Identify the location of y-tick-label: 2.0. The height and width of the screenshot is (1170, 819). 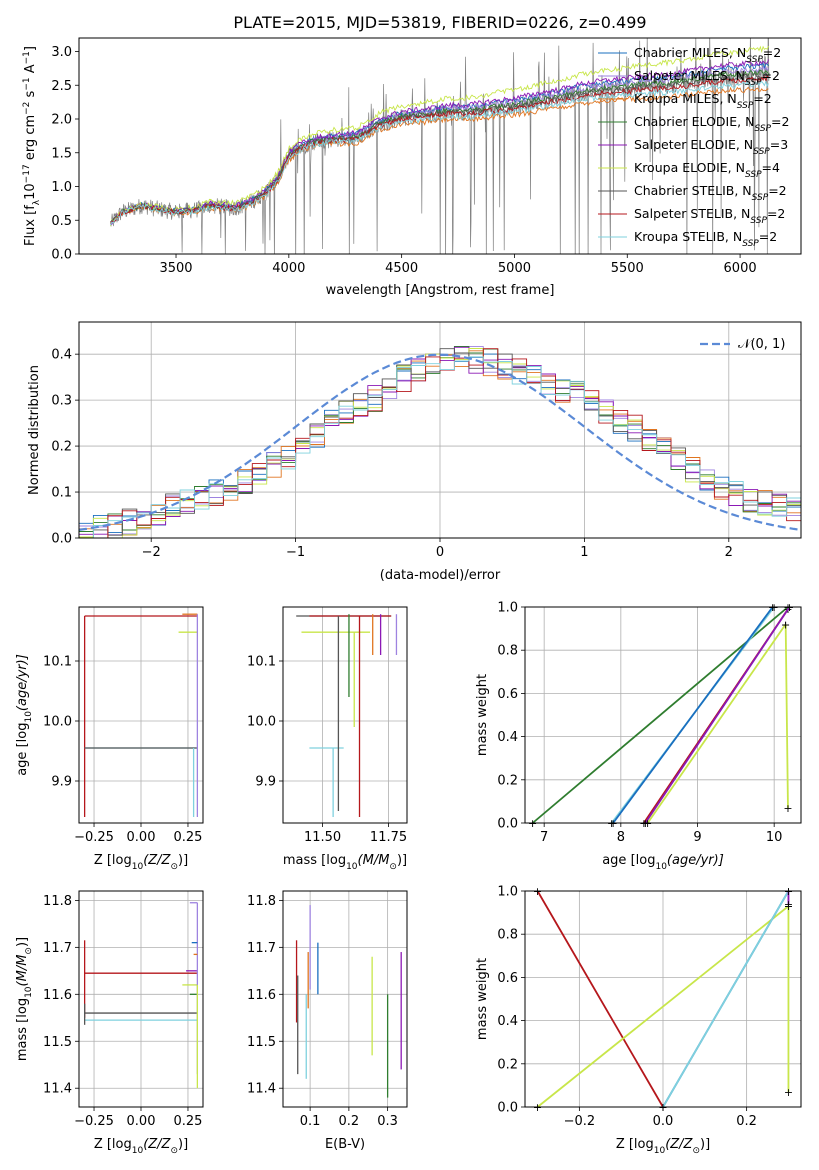
(61, 120).